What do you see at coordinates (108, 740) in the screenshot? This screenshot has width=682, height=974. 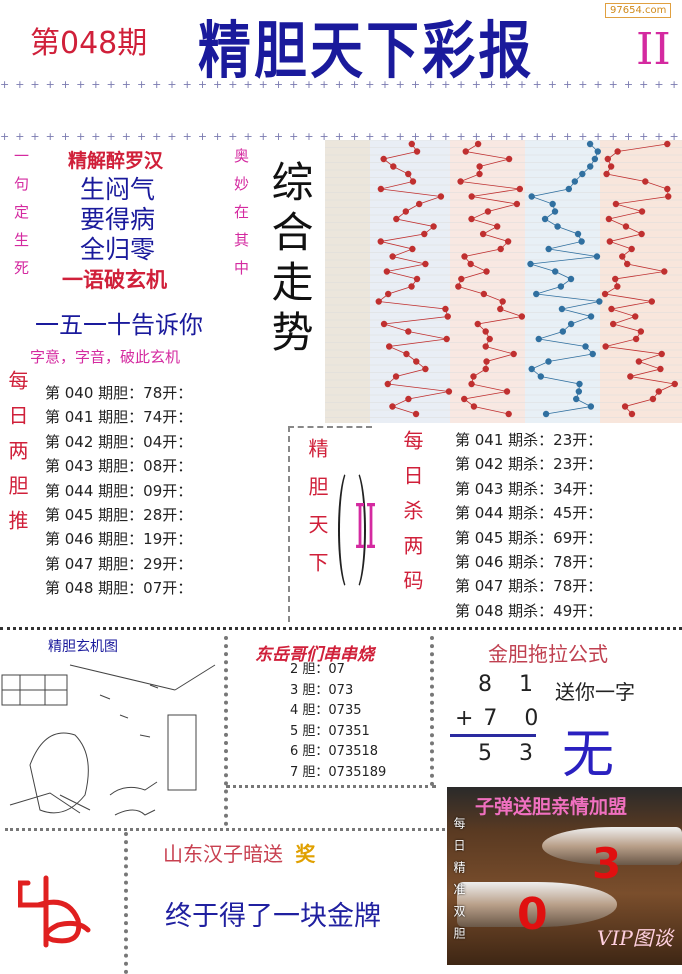 I see `mystery-sketch` at bounding box center [108, 740].